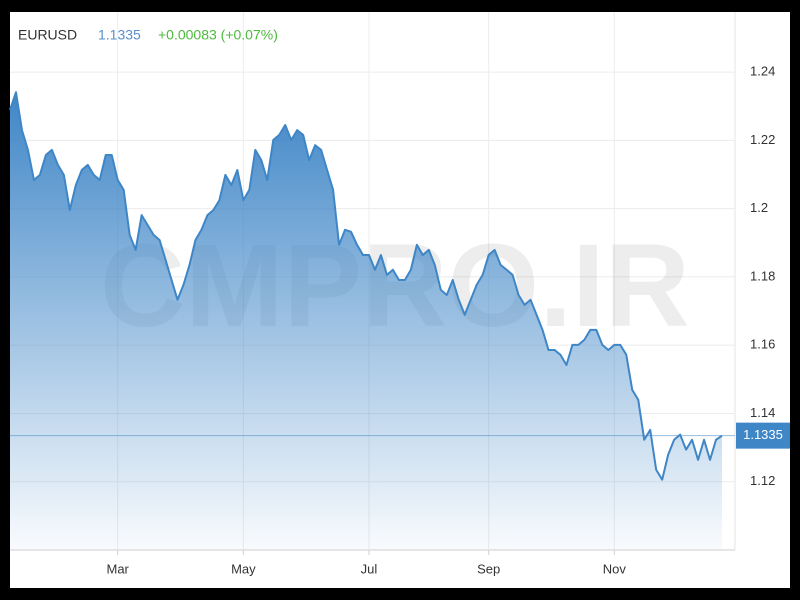 The width and height of the screenshot is (800, 600). Describe the element at coordinates (243, 568) in the screenshot. I see `x-tick-label: May` at that location.